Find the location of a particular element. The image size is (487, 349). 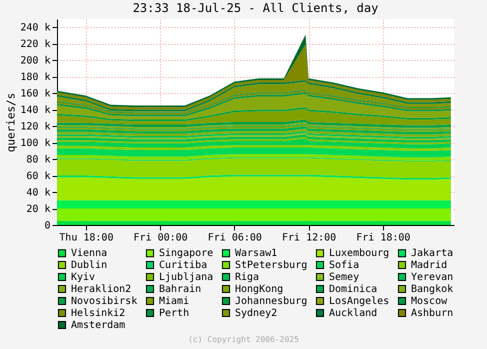

legend-label: Dominica is located at coordinates (353, 289).